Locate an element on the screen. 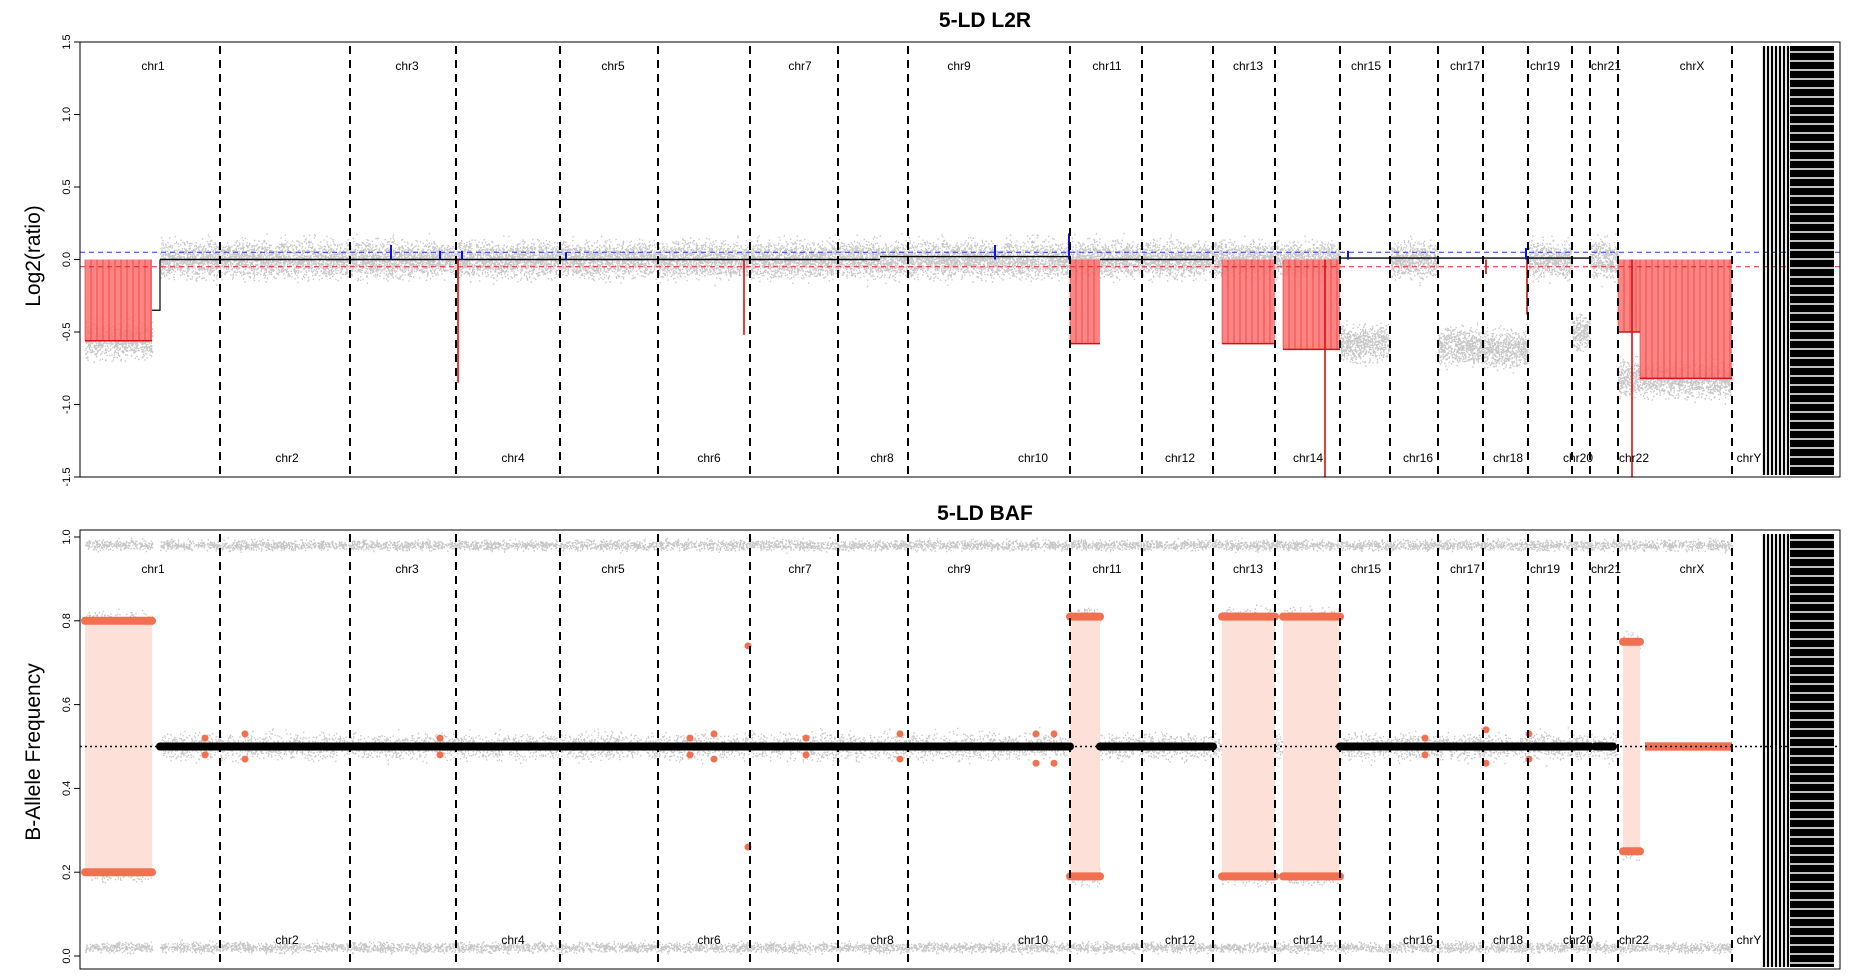 This screenshot has width=1850, height=980. contig-block is located at coordinates (1812, 260).